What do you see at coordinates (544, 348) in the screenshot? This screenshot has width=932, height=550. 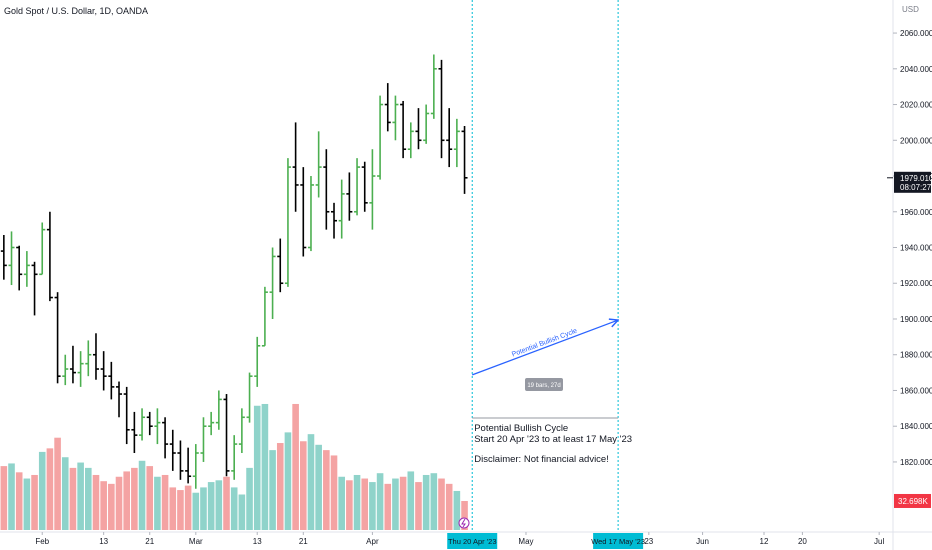 I see `trend-arrow` at bounding box center [544, 348].